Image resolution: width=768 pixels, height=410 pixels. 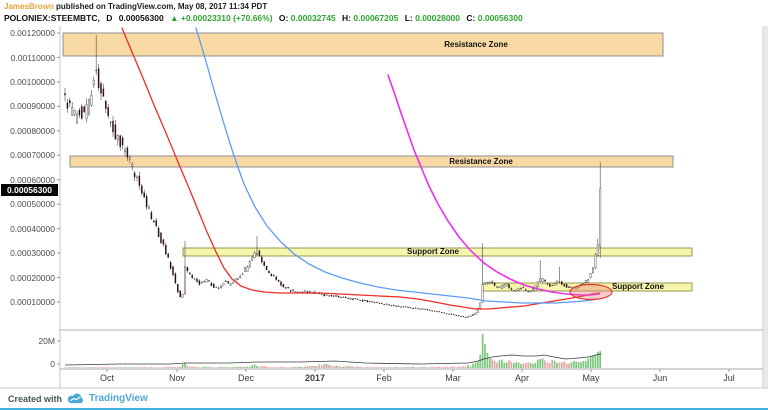 What do you see at coordinates (174, 18) in the screenshot?
I see `change-arrow-icon: ▲` at bounding box center [174, 18].